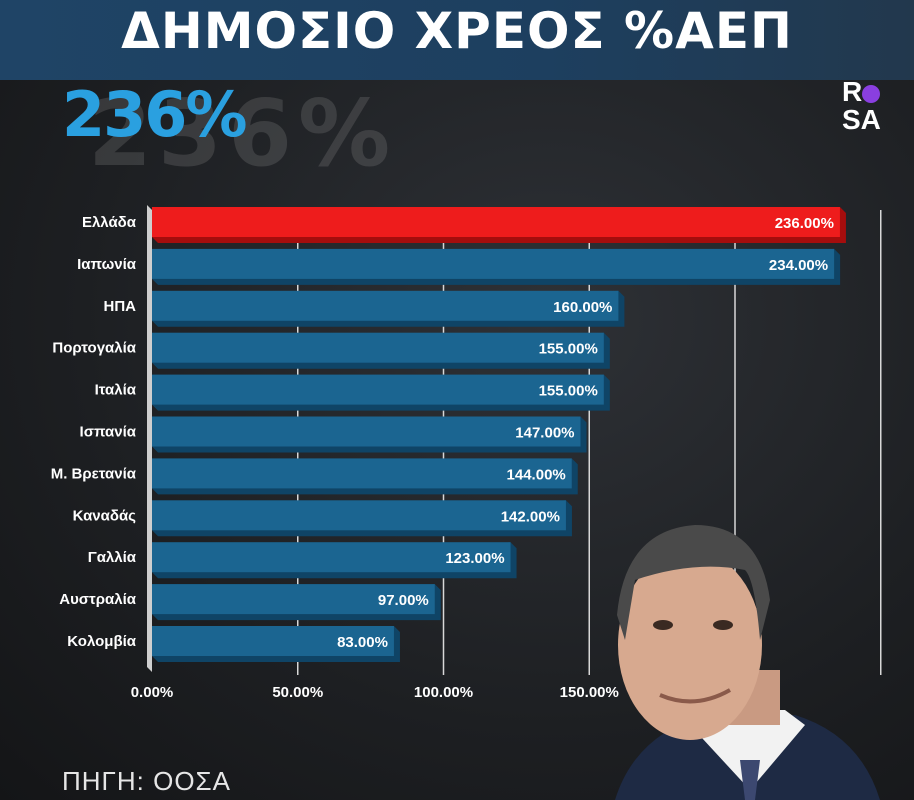 The width and height of the screenshot is (914, 800). What do you see at coordinates (530, 516) in the screenshot?
I see `data-label: 142.00%` at bounding box center [530, 516].